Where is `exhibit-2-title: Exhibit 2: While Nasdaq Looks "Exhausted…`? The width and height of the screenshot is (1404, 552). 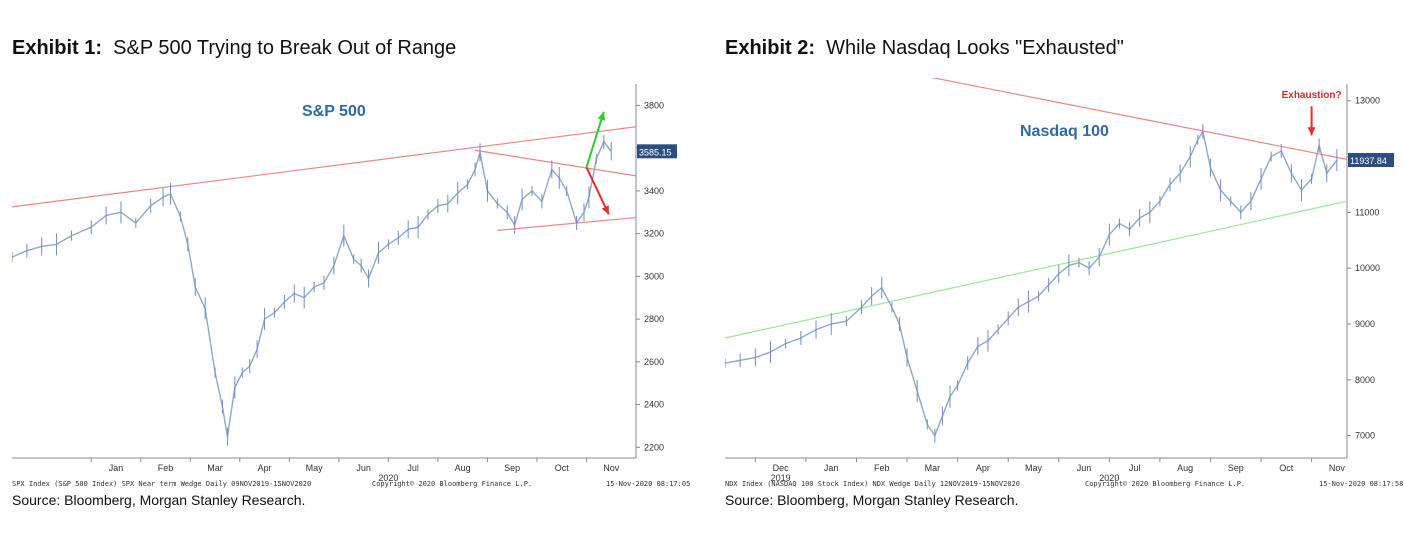
exhibit-2-title: Exhibit 2: While Nasdaq Looks "Exhausted… is located at coordinates (924, 48).